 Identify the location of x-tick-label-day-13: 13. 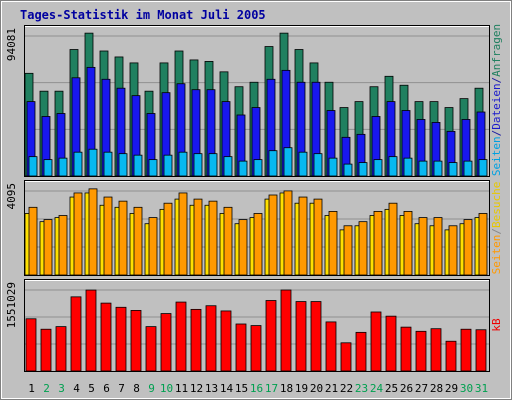
(211, 388).